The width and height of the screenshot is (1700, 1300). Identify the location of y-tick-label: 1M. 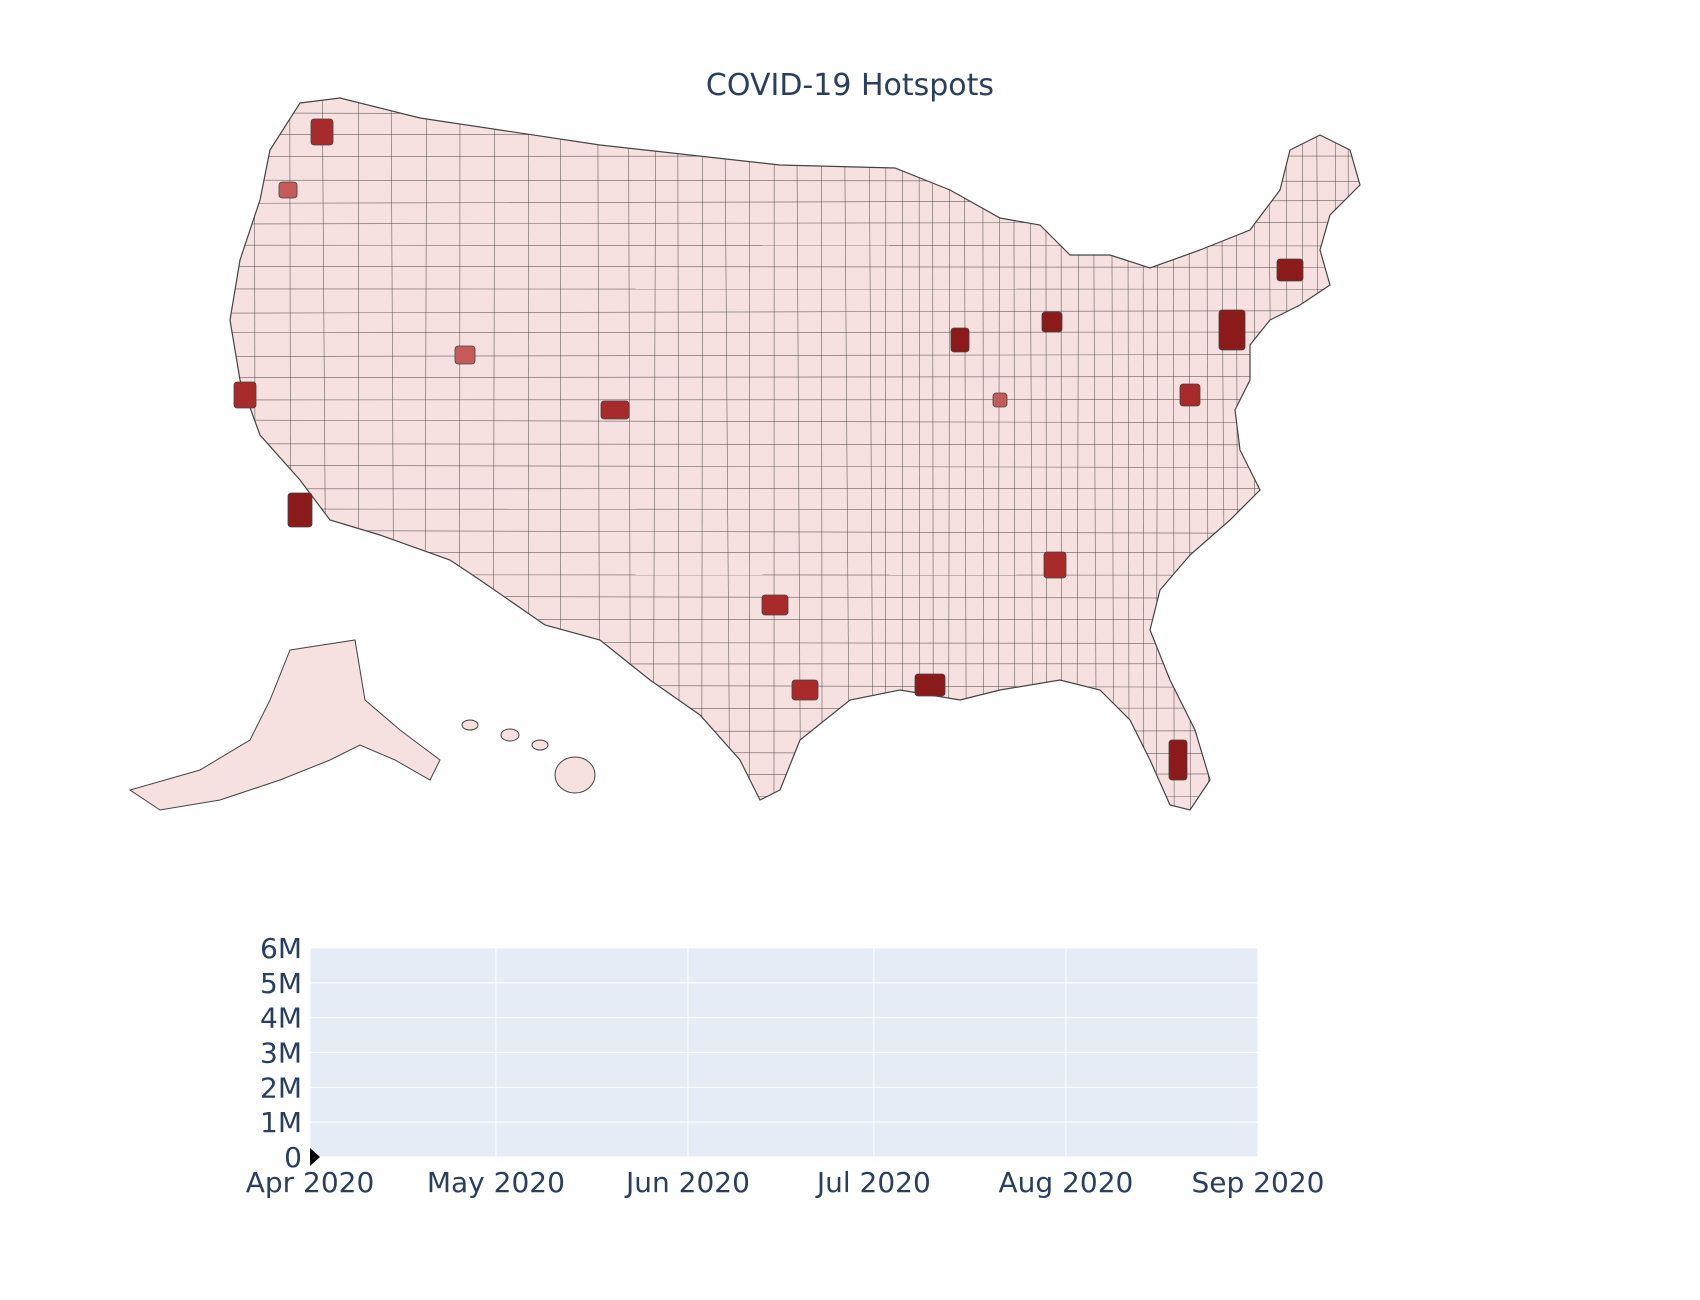
(281, 1122).